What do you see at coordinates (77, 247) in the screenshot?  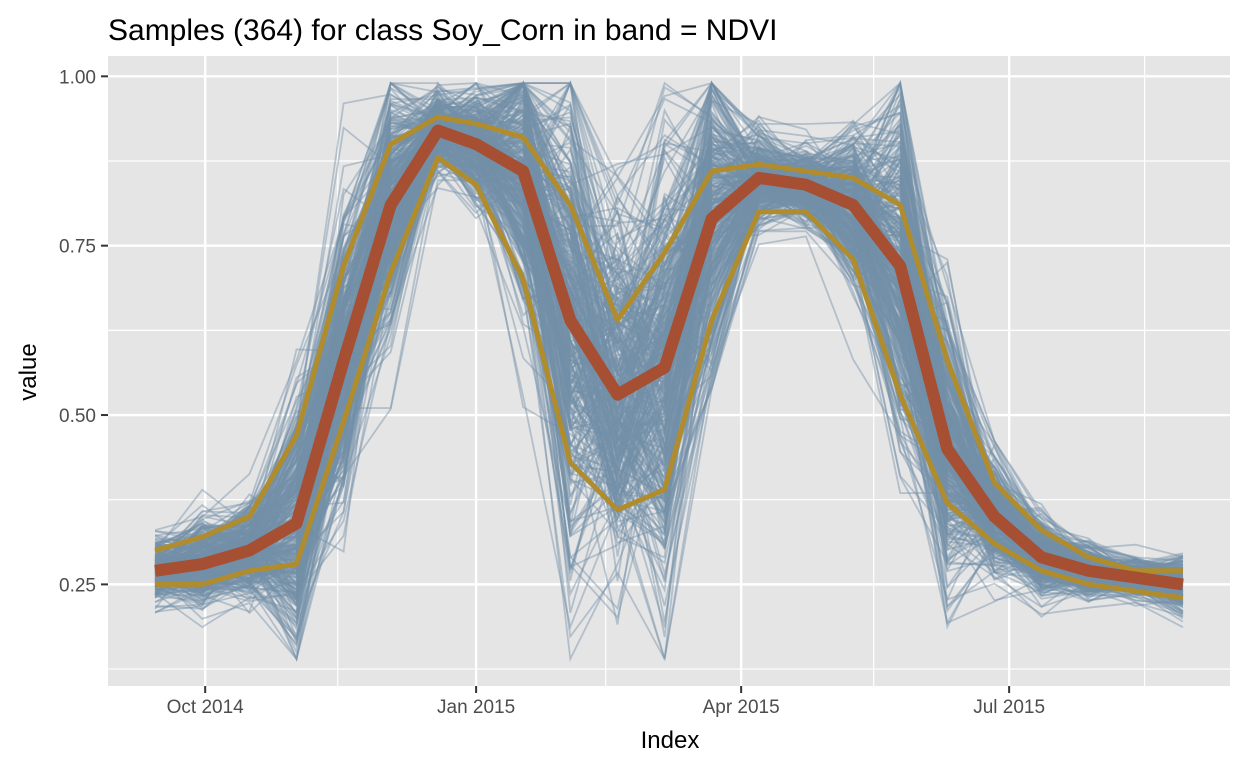 I see `y-tick-label: 0.75` at bounding box center [77, 247].